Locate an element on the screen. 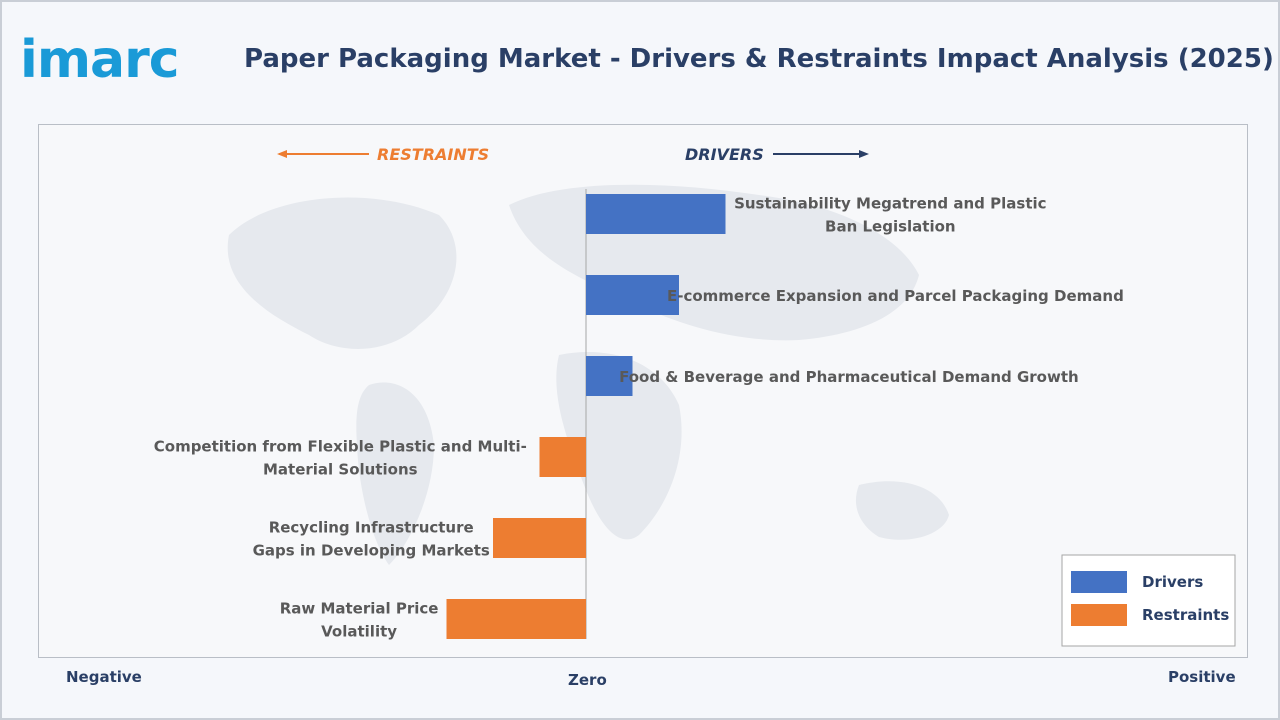 This screenshot has height=720, width=1280. bar-label-line: Raw Material Price is located at coordinates (359, 609).